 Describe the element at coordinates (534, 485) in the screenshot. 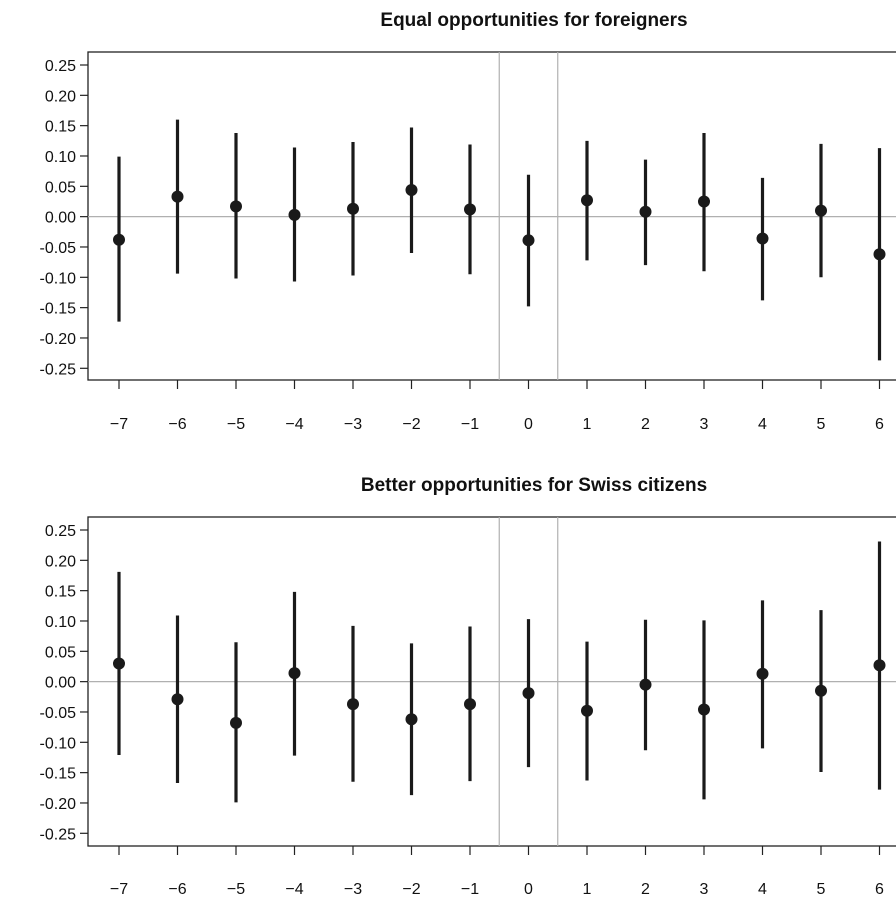

I see `chart-title: Better opportunities for Swiss citizens` at that location.